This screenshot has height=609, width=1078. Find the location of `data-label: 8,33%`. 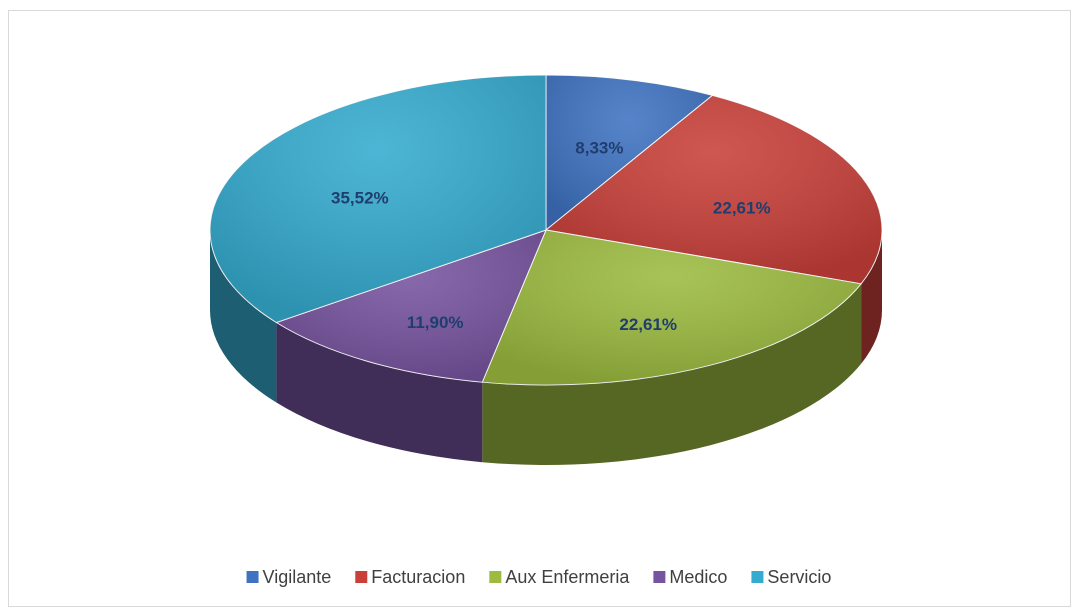

data-label: 8,33% is located at coordinates (599, 148).